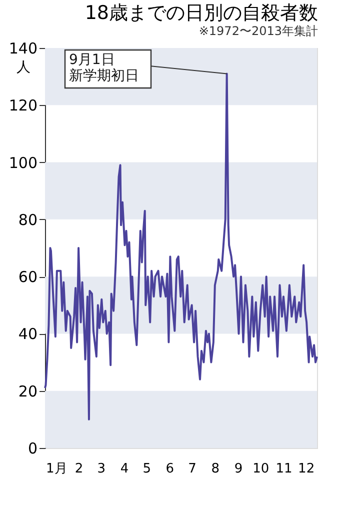  Describe the element at coordinates (104, 68) in the screenshot. I see `annotation: 9月1日新学期初日` at that location.